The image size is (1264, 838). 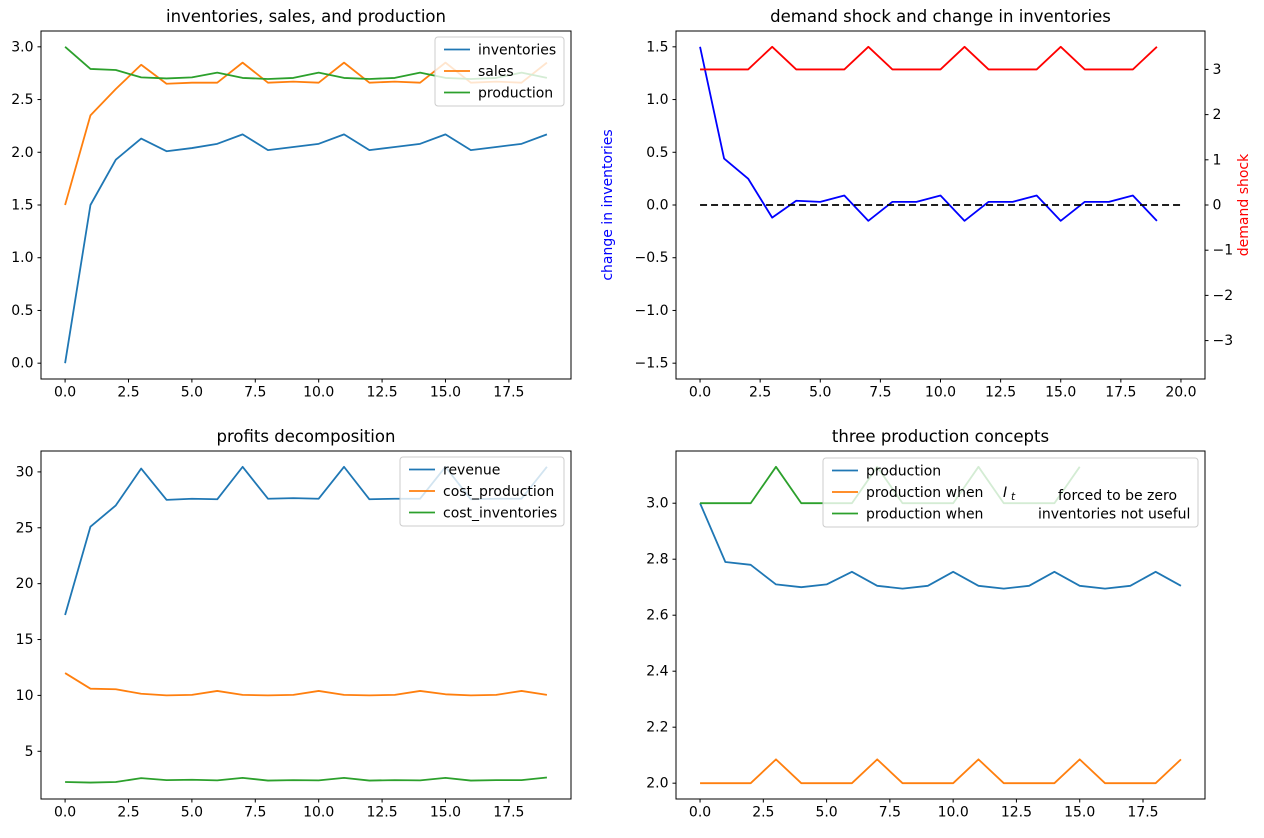 What do you see at coordinates (29, 752) in the screenshot?
I see `y-tick-label: 5` at bounding box center [29, 752].